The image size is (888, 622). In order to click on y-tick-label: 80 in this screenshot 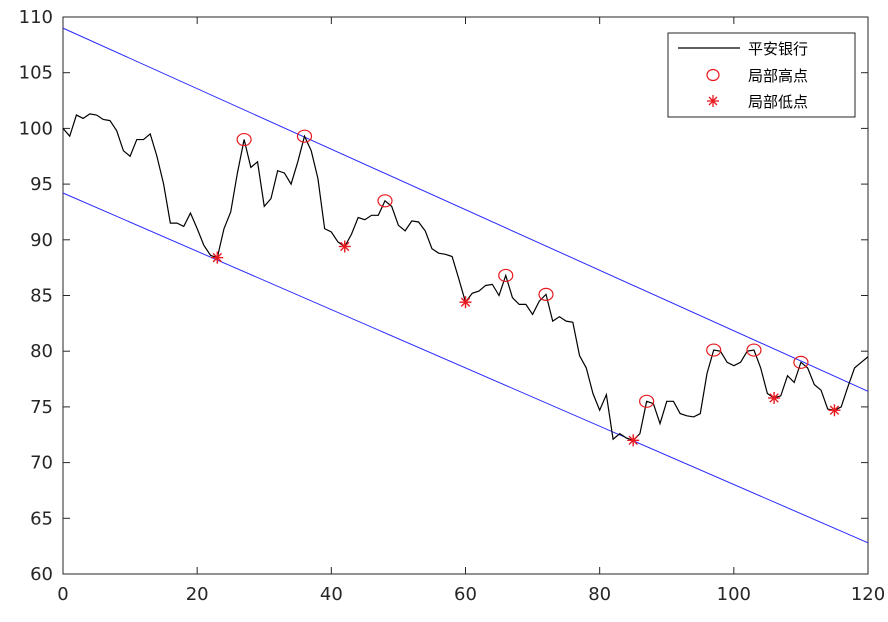, I will do `click(41, 351)`.